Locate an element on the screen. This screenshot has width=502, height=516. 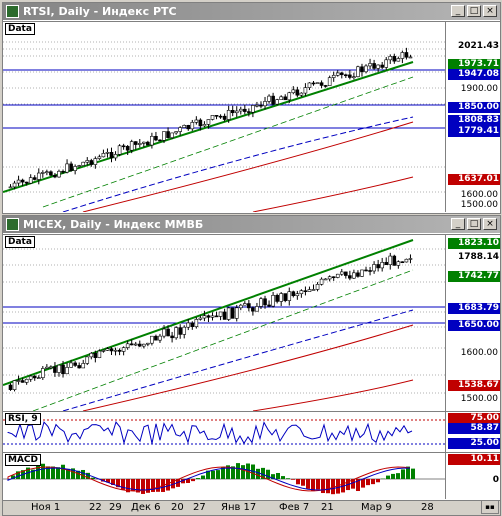
date-tick-label: Фев 7 is located at coordinates (294, 507).